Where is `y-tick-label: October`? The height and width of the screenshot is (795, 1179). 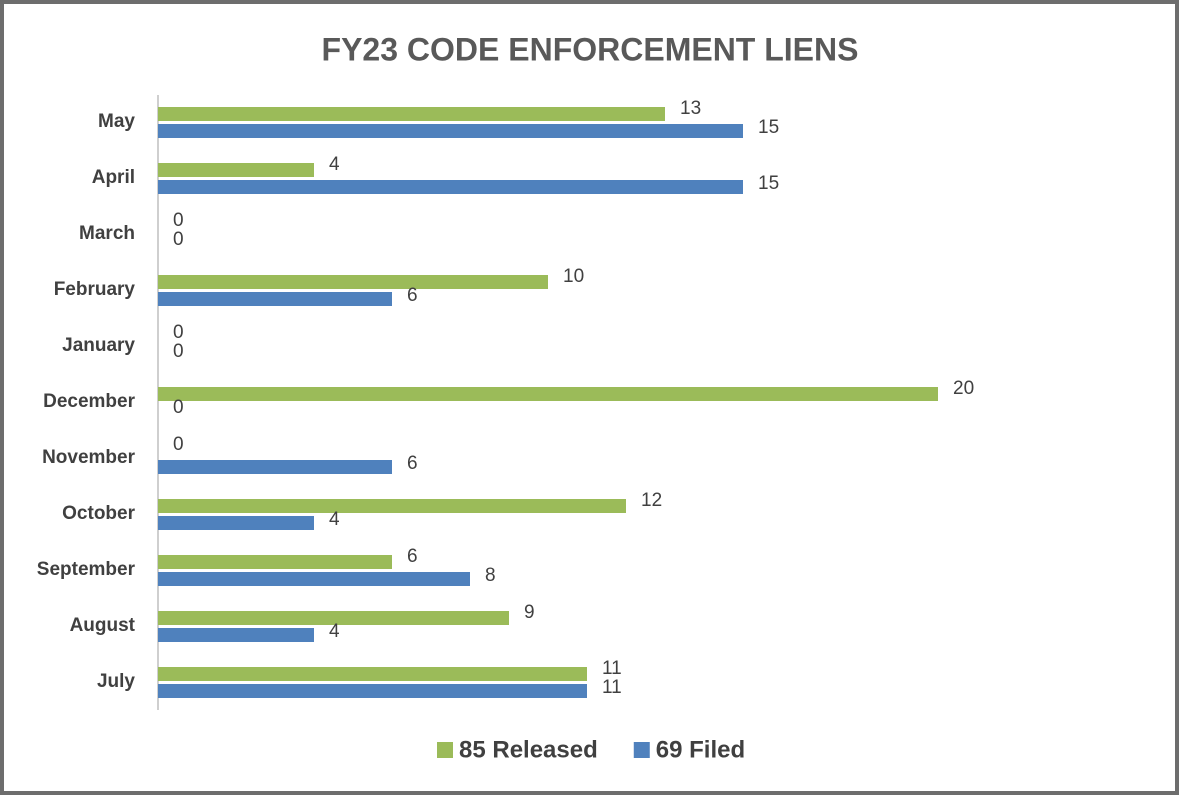
y-tick-label: October is located at coordinates (98, 513).